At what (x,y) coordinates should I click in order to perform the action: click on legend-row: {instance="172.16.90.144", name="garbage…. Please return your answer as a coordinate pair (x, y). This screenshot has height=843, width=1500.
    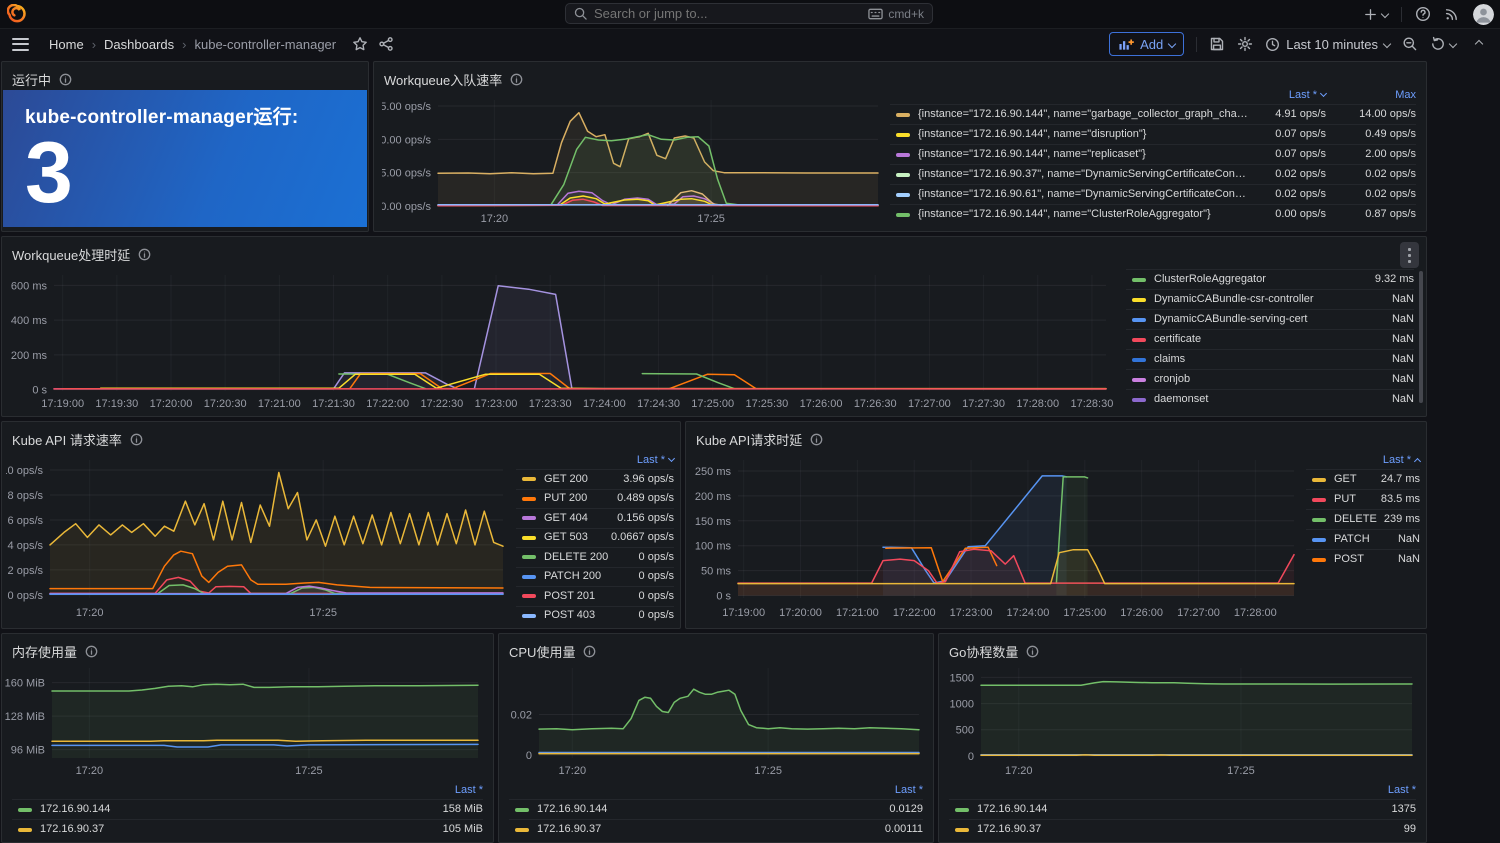
    Looking at the image, I should click on (1153, 114).